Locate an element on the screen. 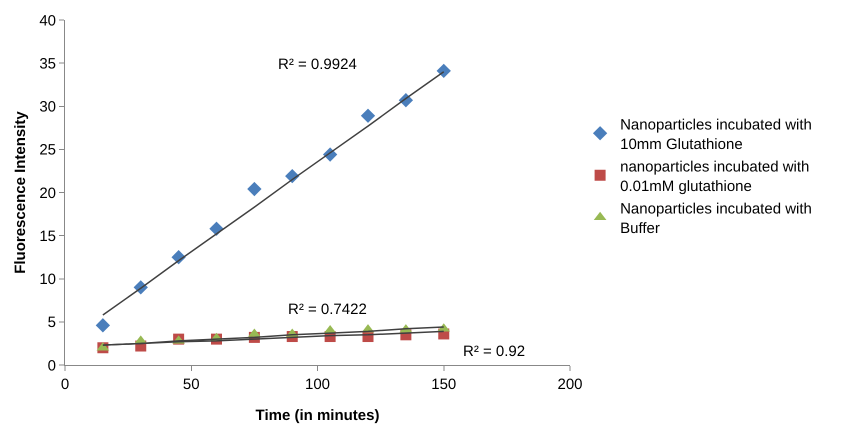  y-tick-label: 35 is located at coordinates (47, 63).